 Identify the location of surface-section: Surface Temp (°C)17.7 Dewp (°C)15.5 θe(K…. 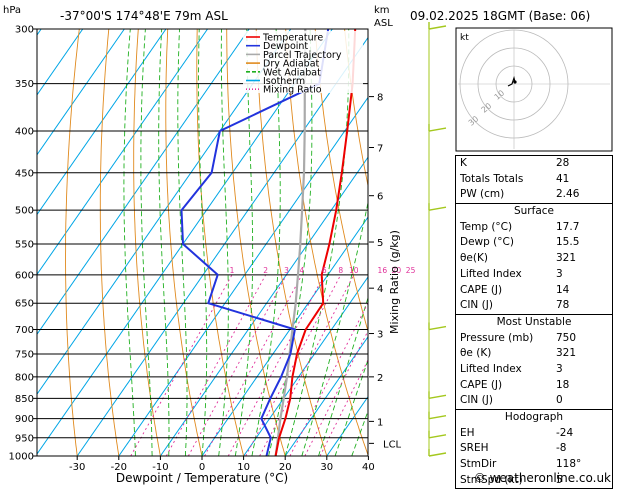
(534, 259).